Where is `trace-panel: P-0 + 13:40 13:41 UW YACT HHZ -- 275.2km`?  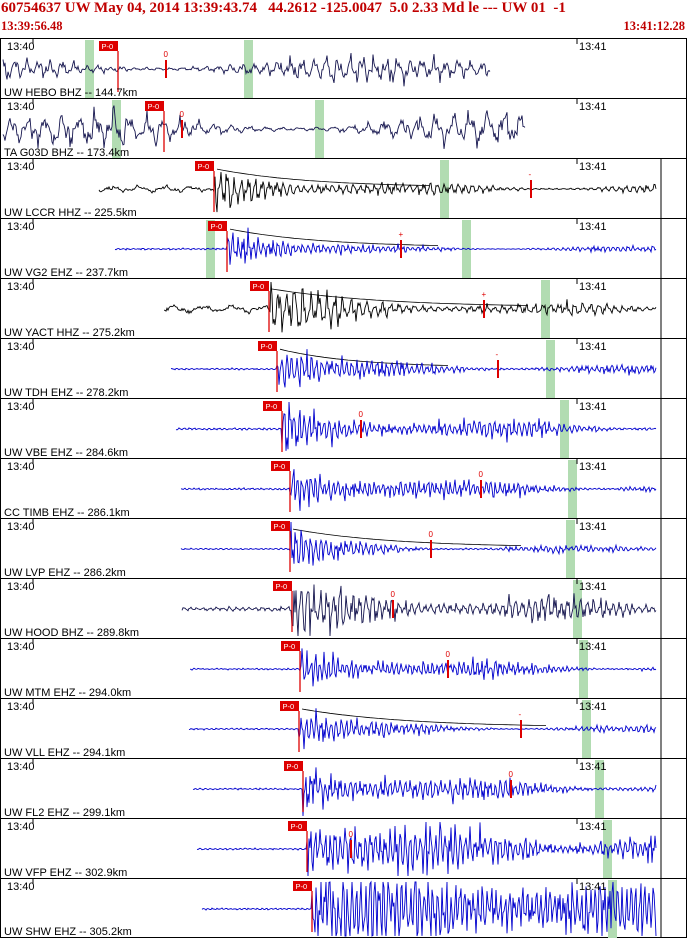
trace-panel: P-0 + 13:40 13:41 UW YACT HHZ -- 275.2km is located at coordinates (343, 308).